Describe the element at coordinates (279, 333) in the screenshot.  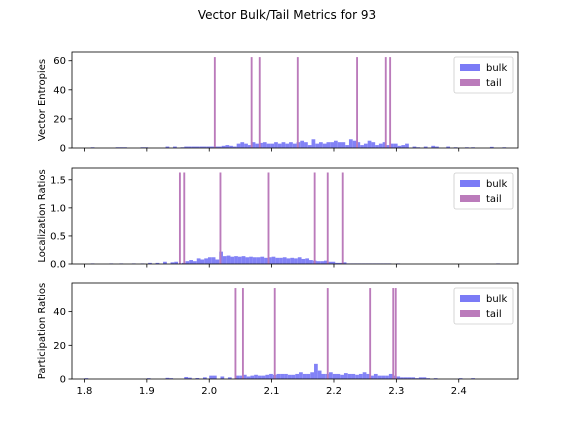
I see `plot-marks` at that location.